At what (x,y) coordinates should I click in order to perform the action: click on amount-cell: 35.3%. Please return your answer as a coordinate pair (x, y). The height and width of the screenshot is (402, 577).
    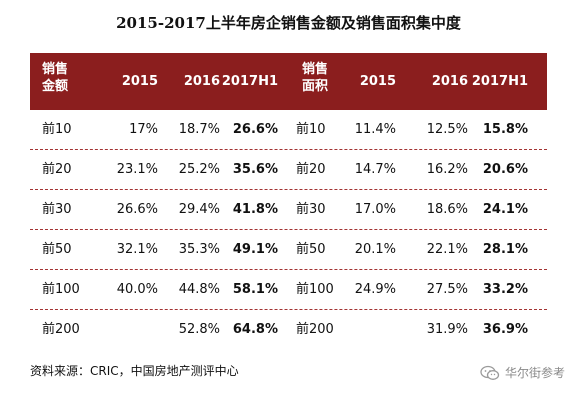
    Looking at the image, I should click on (199, 249).